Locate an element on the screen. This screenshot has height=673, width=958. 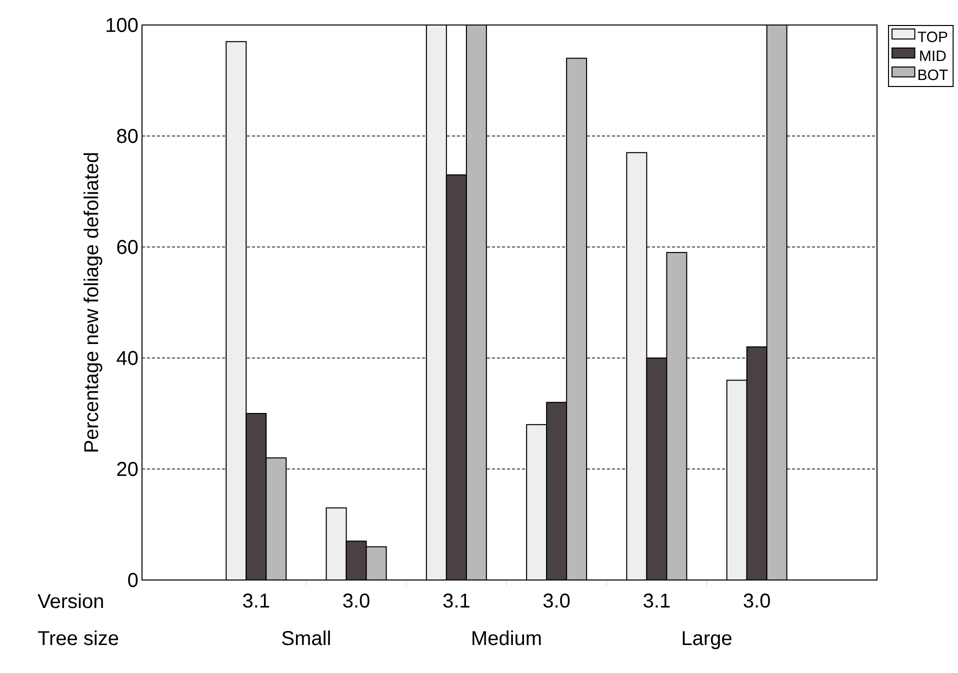
text: Small is located at coordinates (306, 638).